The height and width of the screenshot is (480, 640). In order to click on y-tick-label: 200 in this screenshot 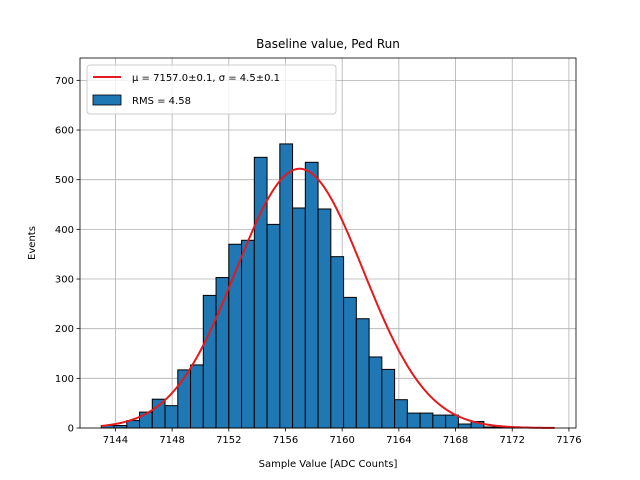, I will do `click(64, 329)`.